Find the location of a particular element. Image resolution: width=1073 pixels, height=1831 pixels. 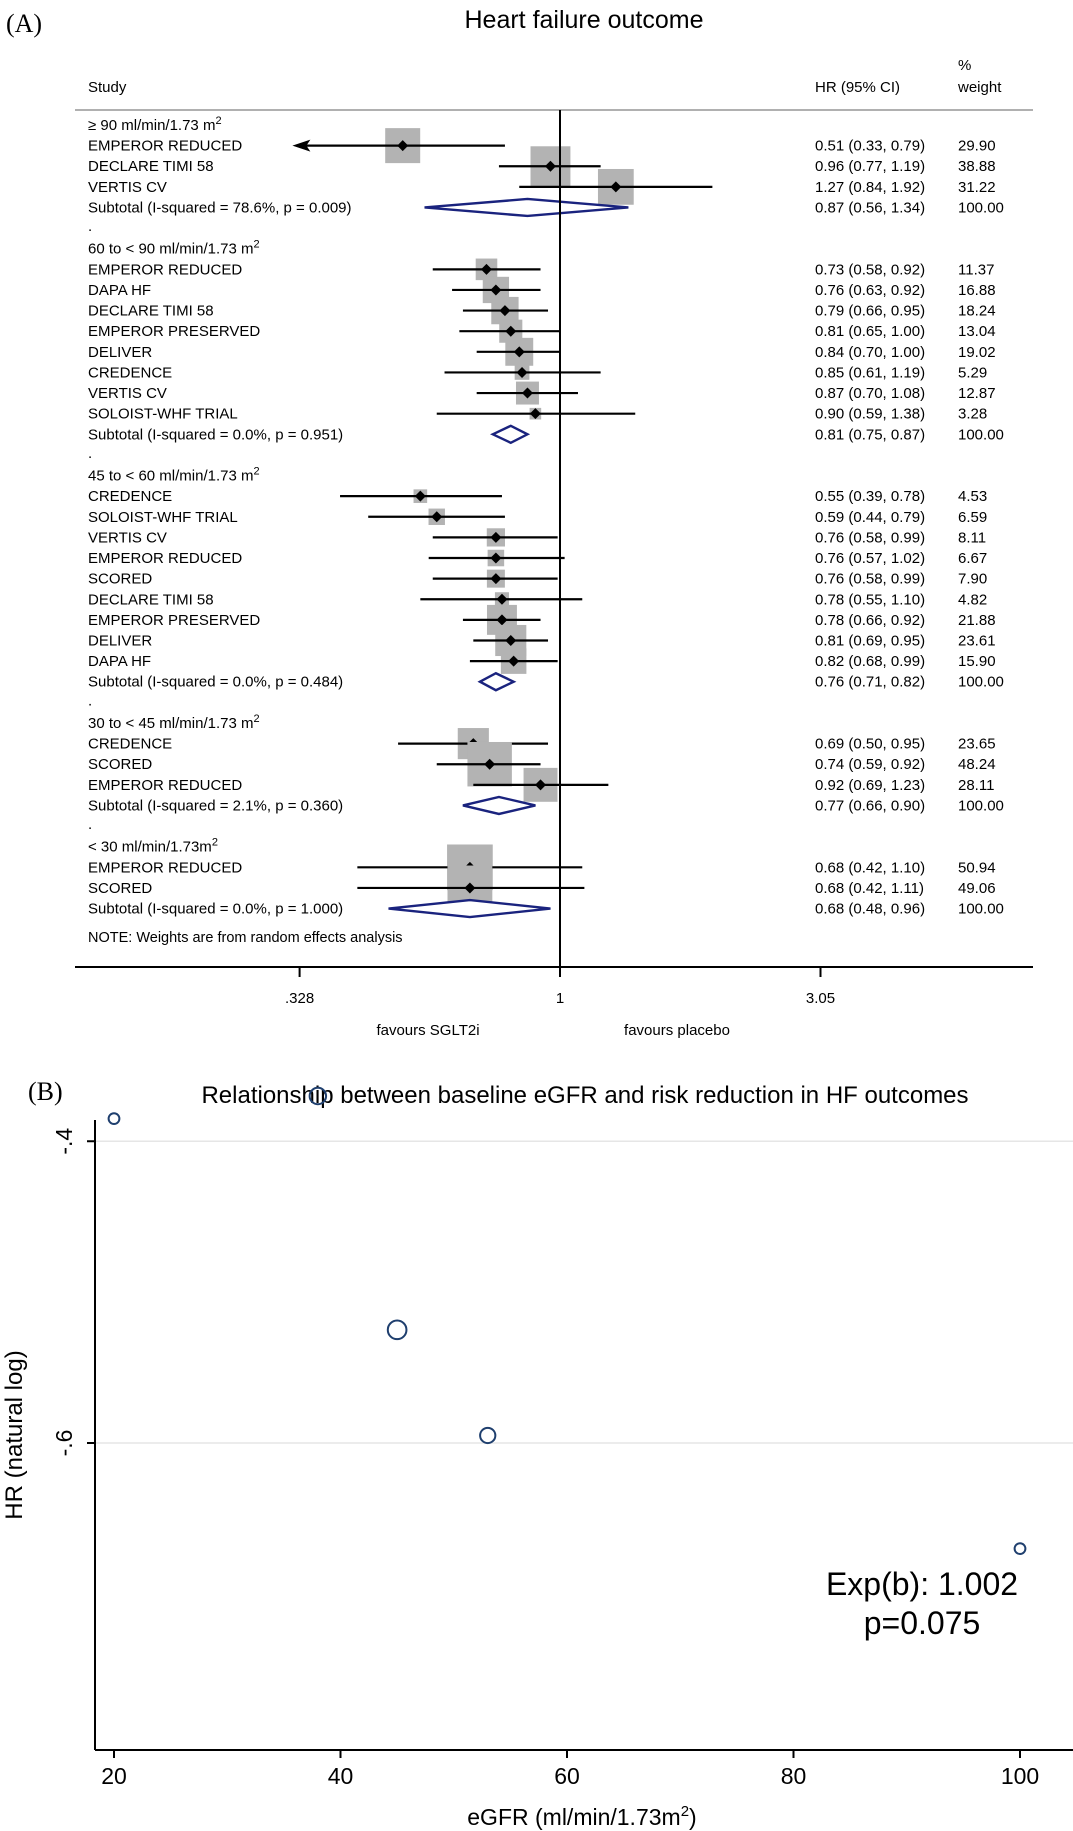

study-name: DAPA HF is located at coordinates (119, 290).